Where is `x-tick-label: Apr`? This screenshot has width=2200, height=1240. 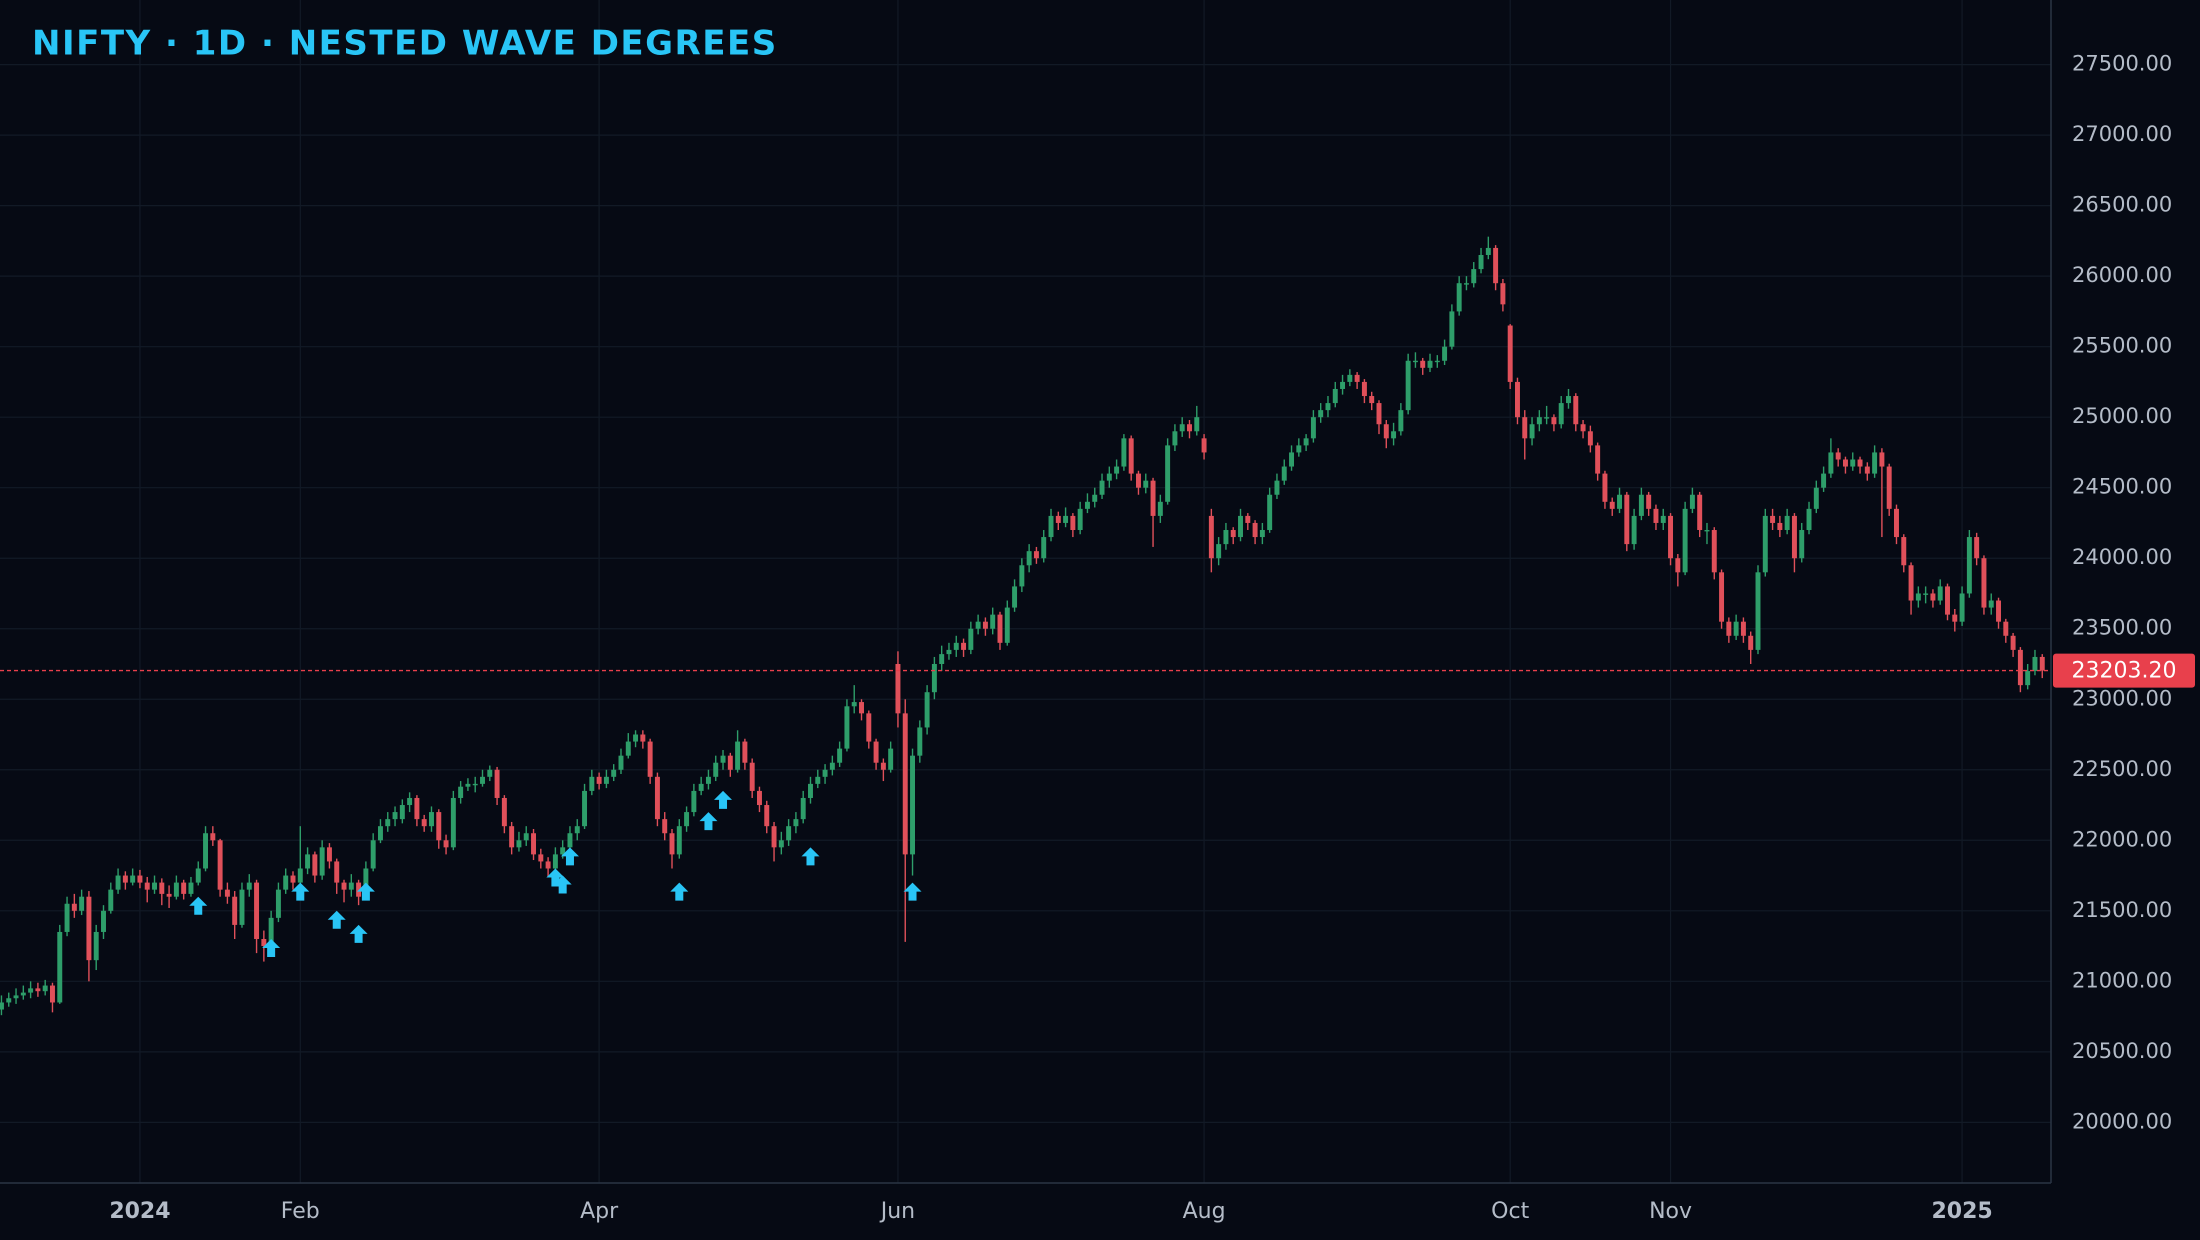 x-tick-label: Apr is located at coordinates (599, 1211).